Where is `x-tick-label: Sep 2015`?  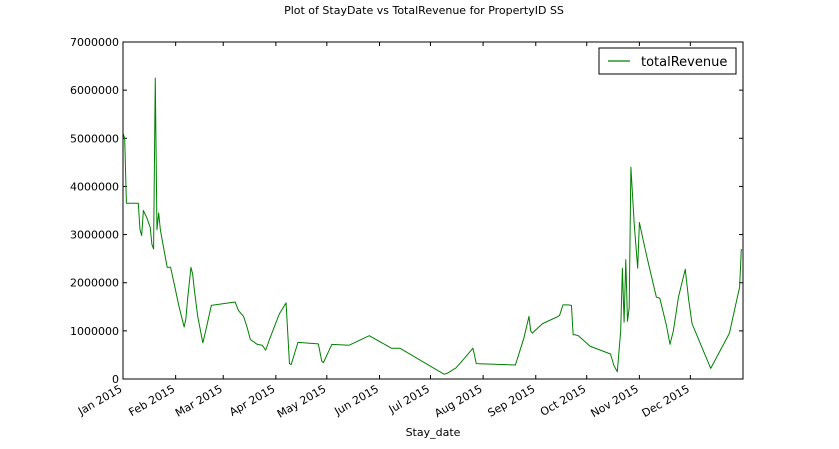 x-tick-label: Sep 2015 is located at coordinates (512, 400).